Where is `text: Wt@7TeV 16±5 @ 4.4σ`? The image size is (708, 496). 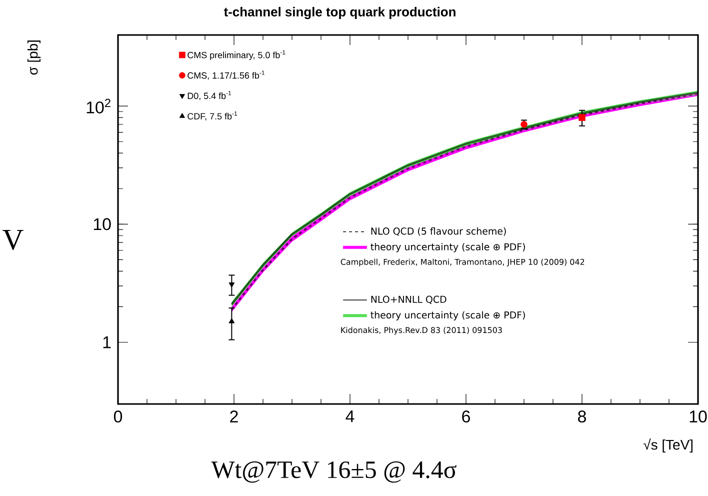
text: Wt@7TeV 16±5 @ 4.4σ is located at coordinates (333, 472).